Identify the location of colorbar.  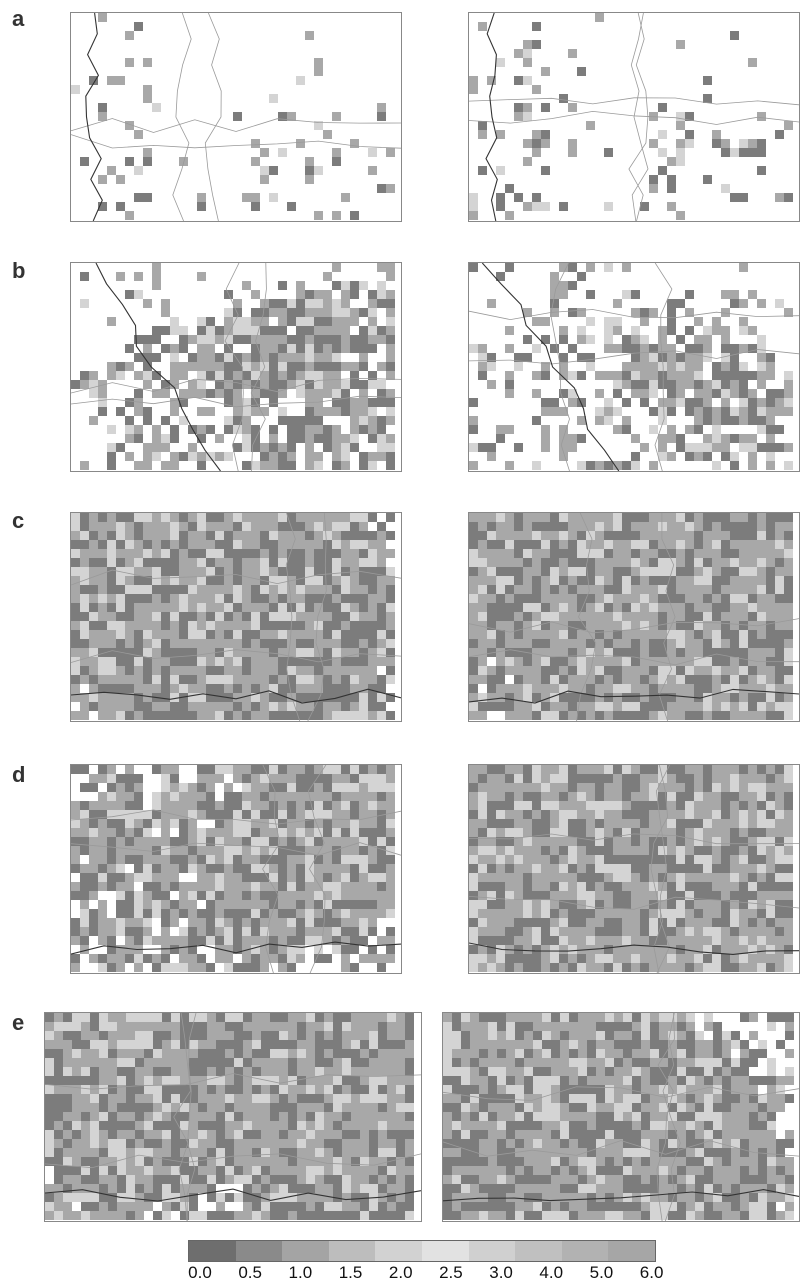
(422, 1251).